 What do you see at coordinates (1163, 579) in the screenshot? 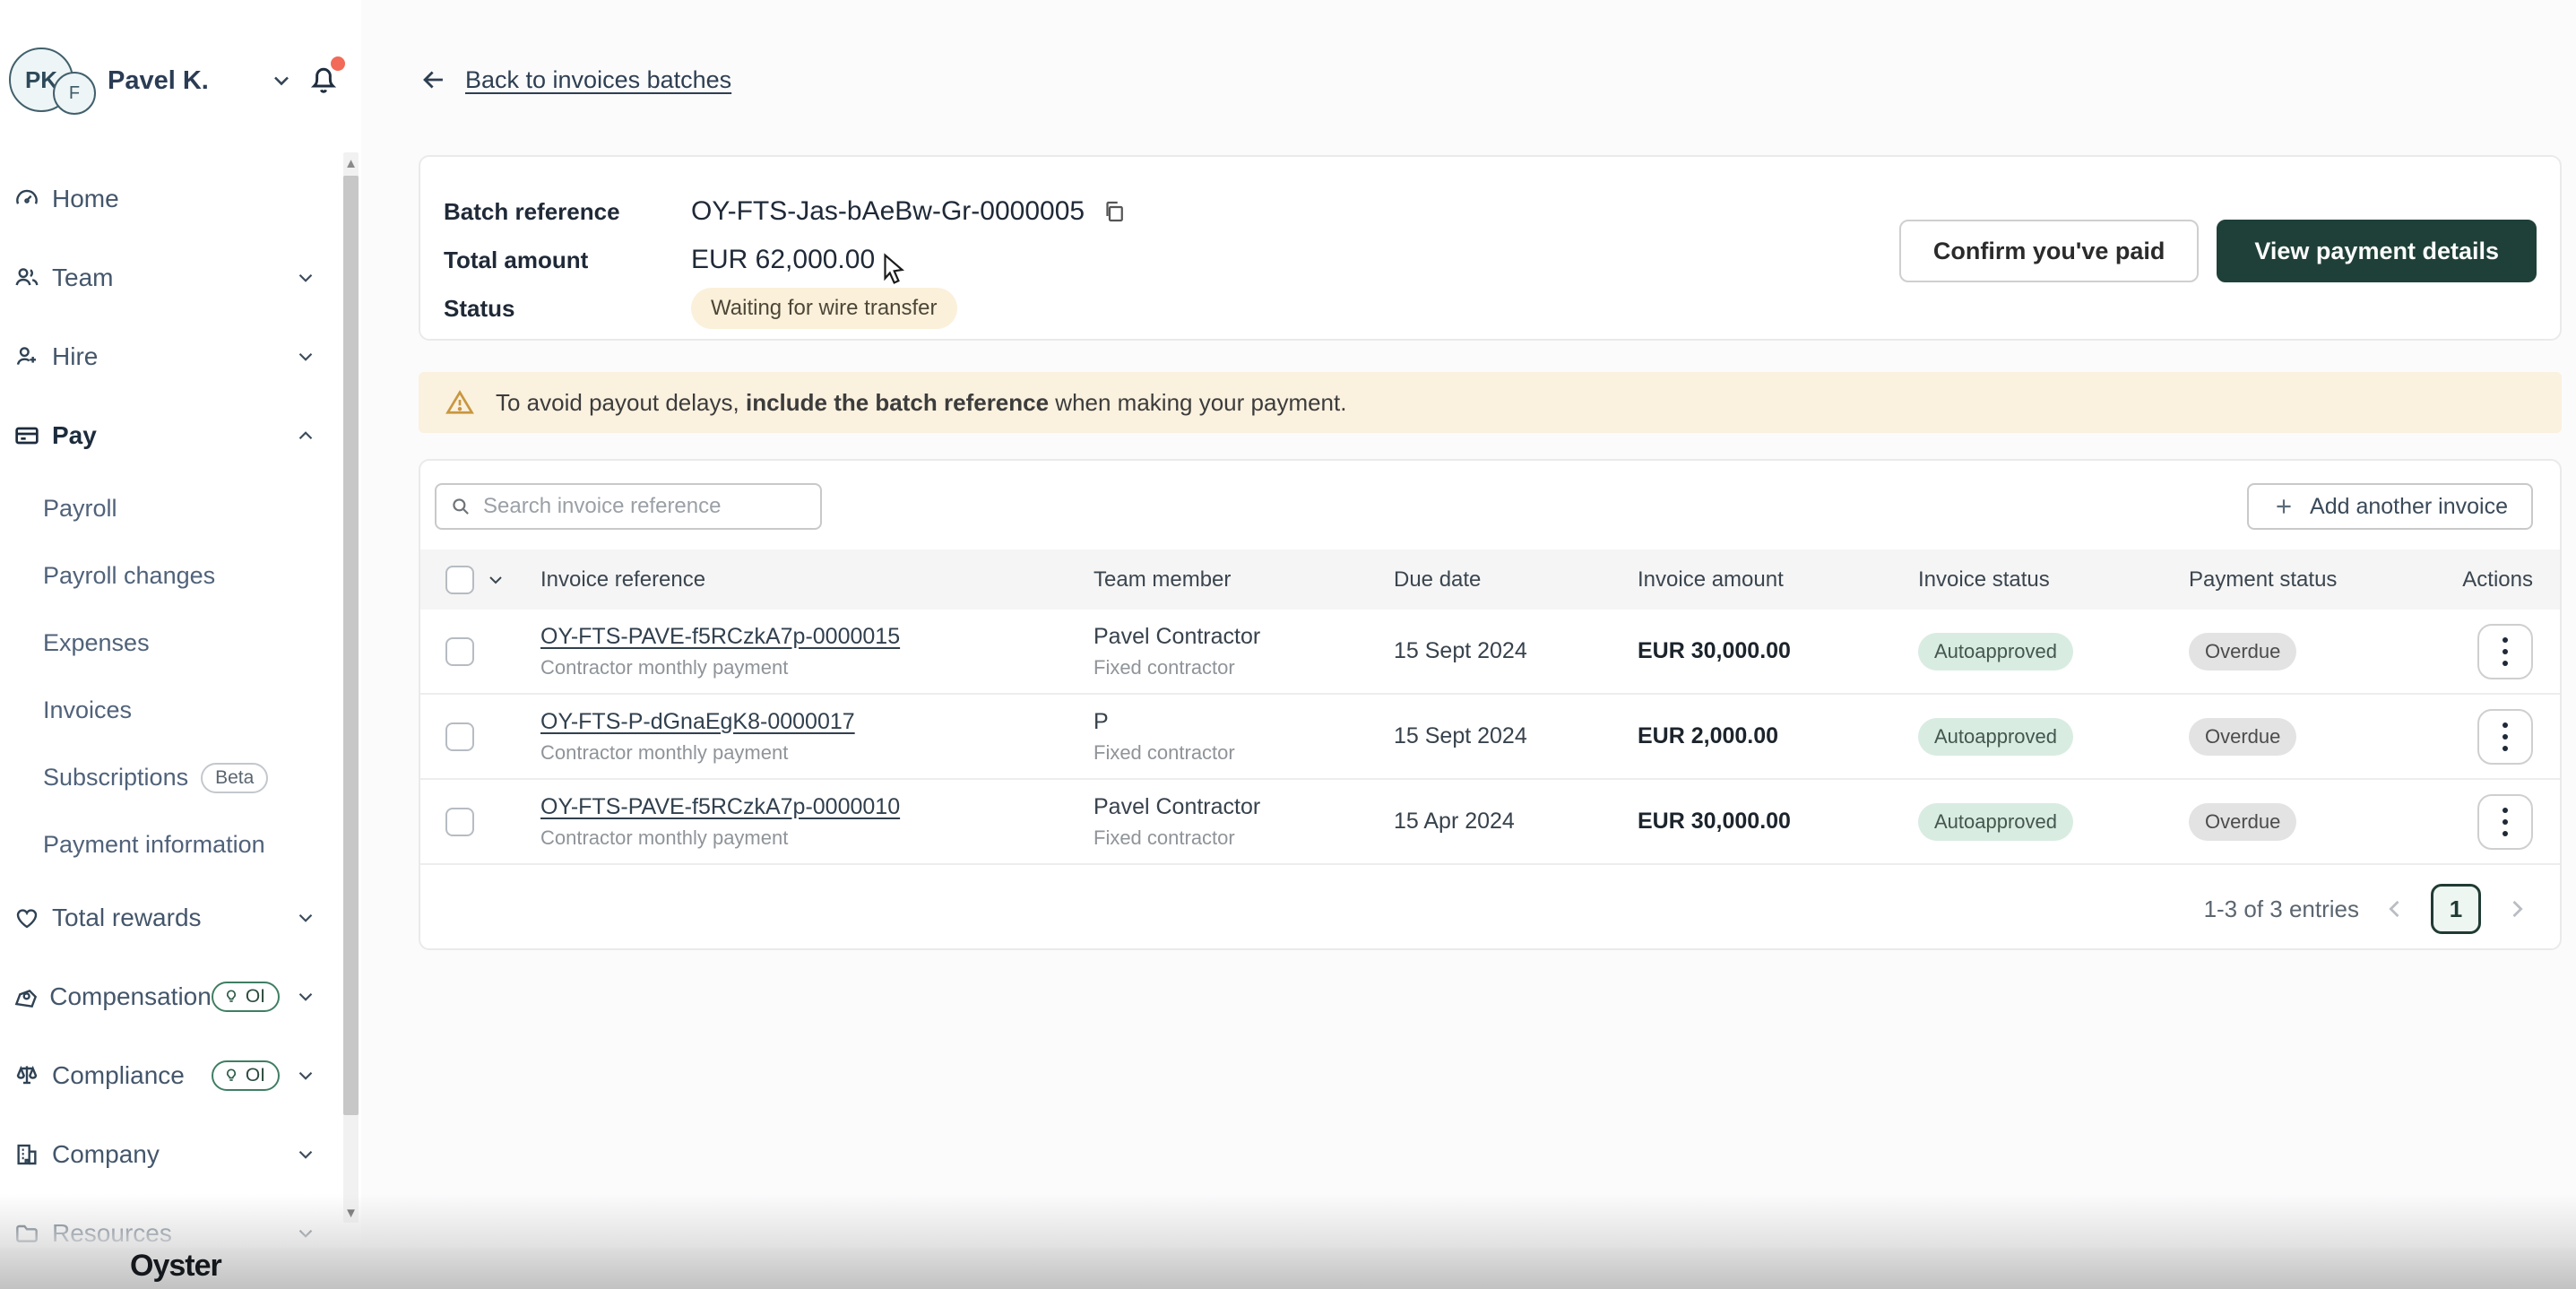
I see `col-team-member: Team member` at bounding box center [1163, 579].